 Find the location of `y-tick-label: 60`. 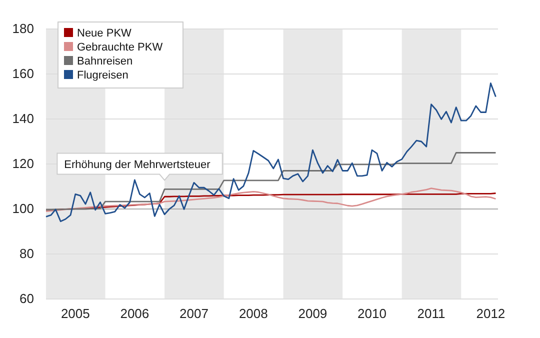

y-tick-label: 60 is located at coordinates (27, 298).